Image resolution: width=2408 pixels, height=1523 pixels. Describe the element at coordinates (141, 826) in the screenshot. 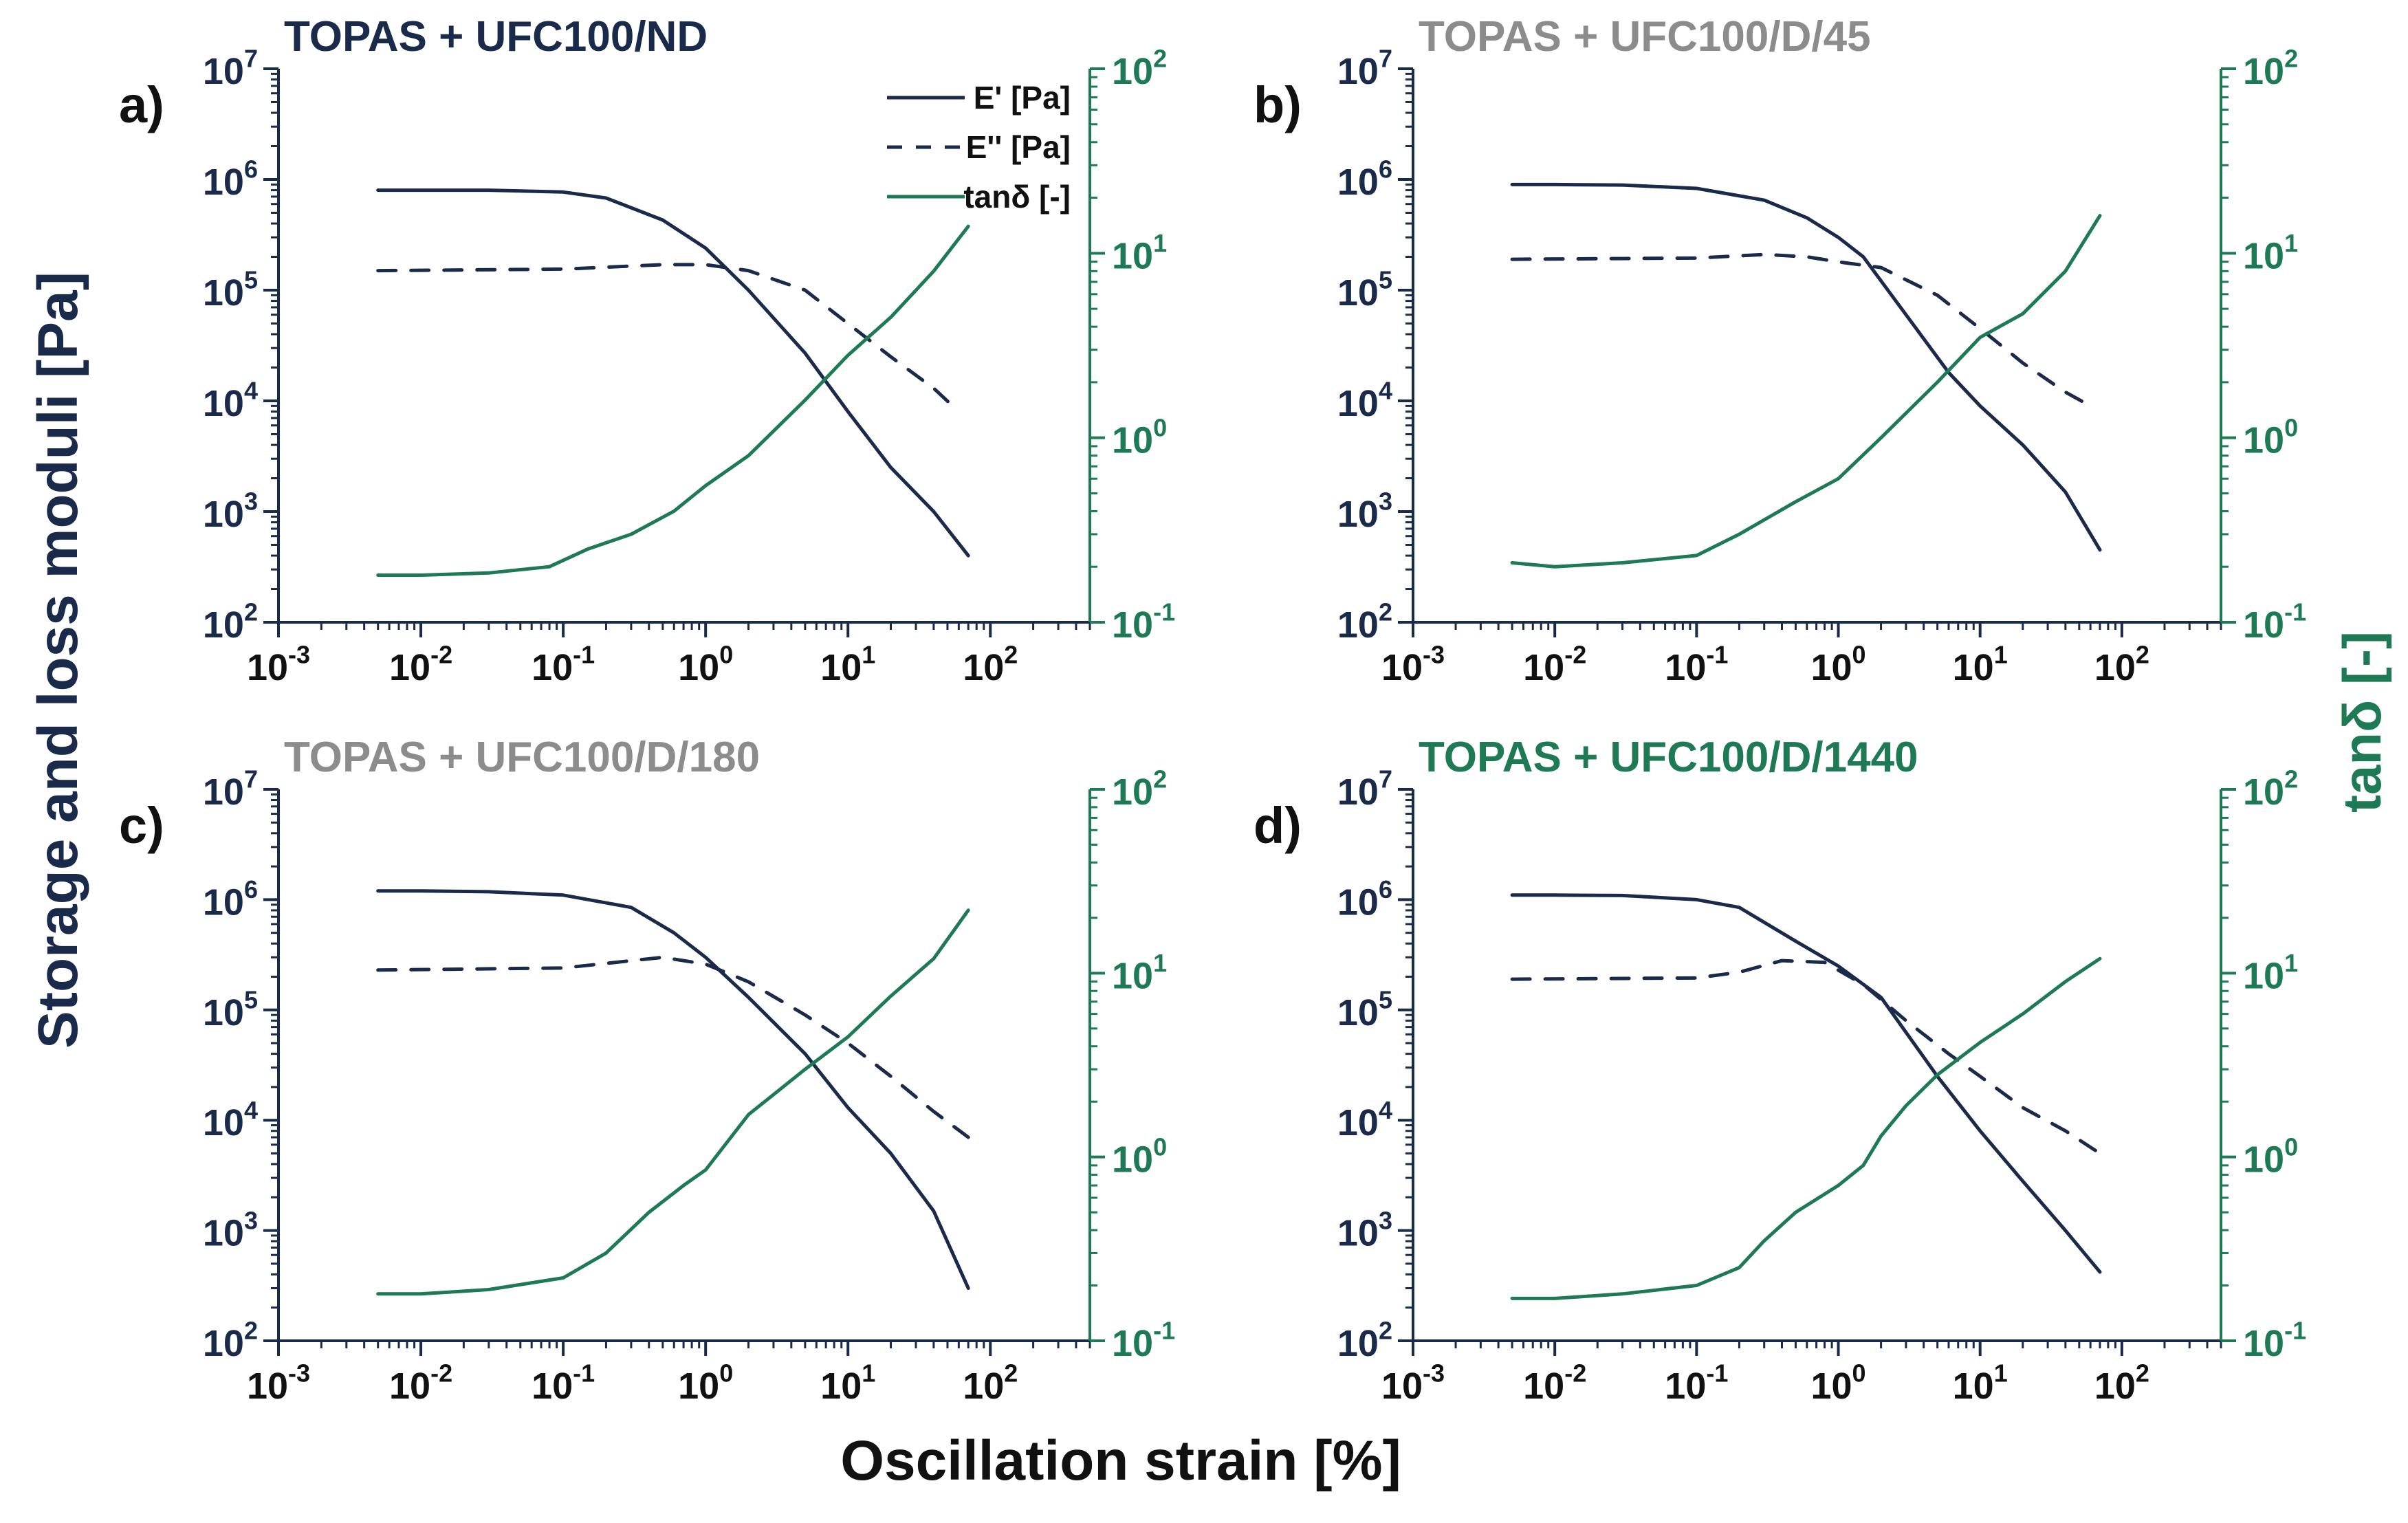

I see `panel-label: c)` at that location.